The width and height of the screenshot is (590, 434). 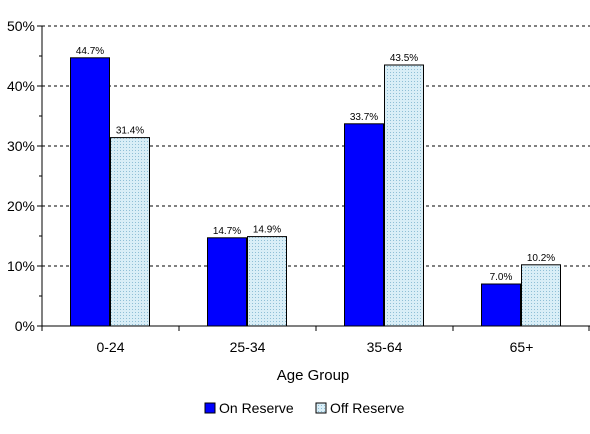 I want to click on x-axis-title: Age Group, so click(x=313, y=375).